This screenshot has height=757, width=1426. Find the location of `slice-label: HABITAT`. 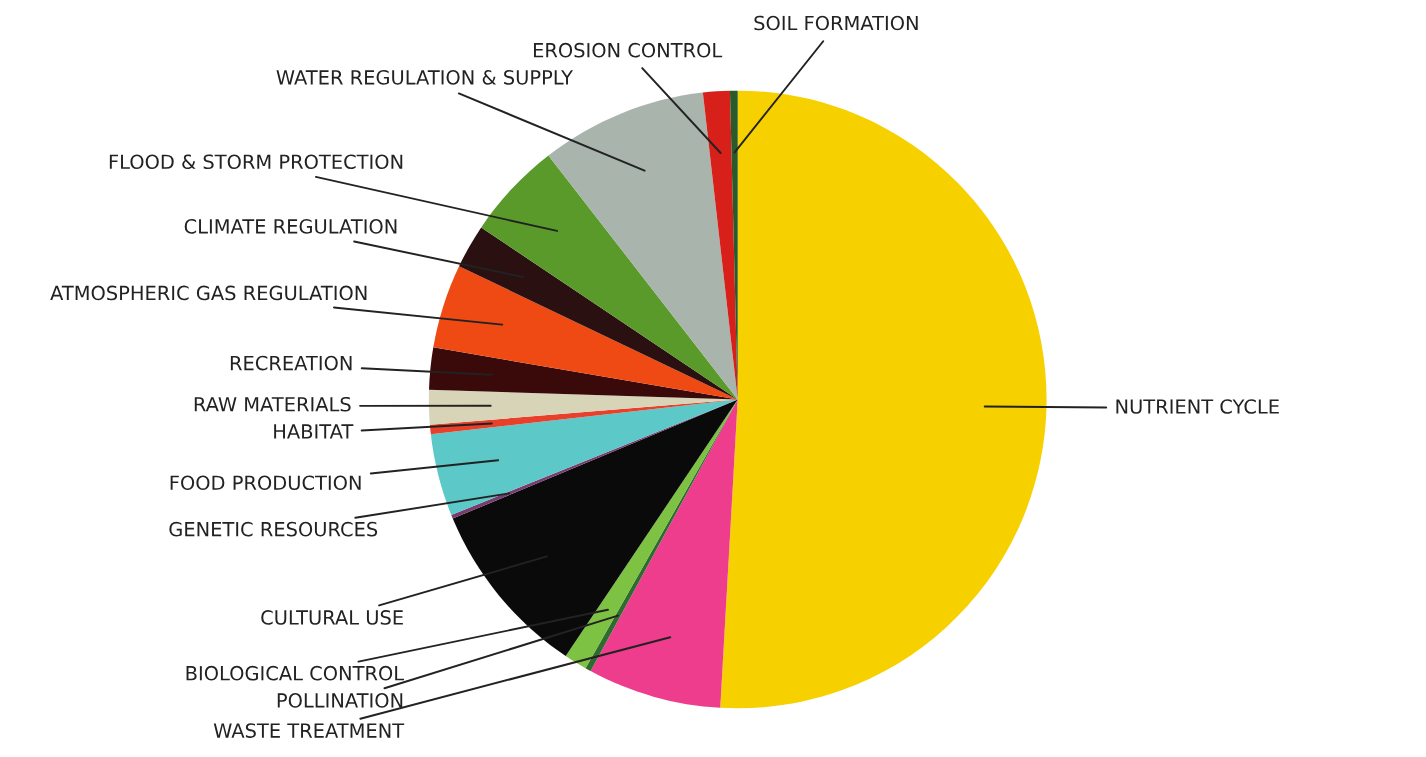

slice-label: HABITAT is located at coordinates (314, 431).